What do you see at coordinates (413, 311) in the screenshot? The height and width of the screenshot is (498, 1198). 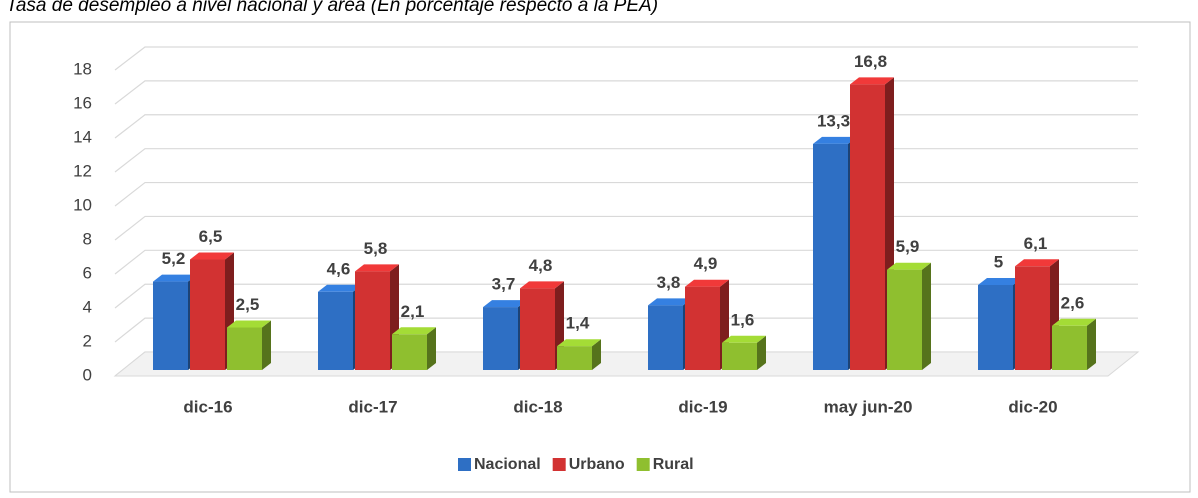 I see `data-label: 2,1` at bounding box center [413, 311].